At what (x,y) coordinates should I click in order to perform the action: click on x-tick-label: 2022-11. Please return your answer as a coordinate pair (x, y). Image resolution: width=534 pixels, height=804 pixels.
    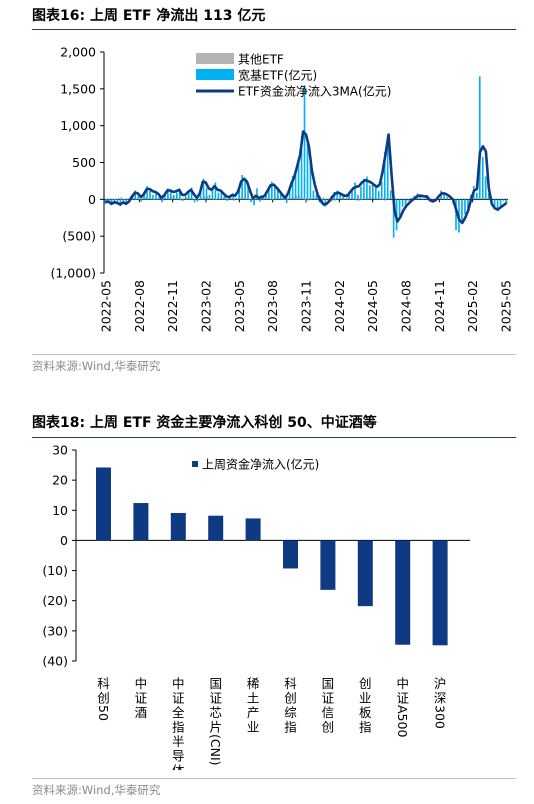
    Looking at the image, I should click on (172, 306).